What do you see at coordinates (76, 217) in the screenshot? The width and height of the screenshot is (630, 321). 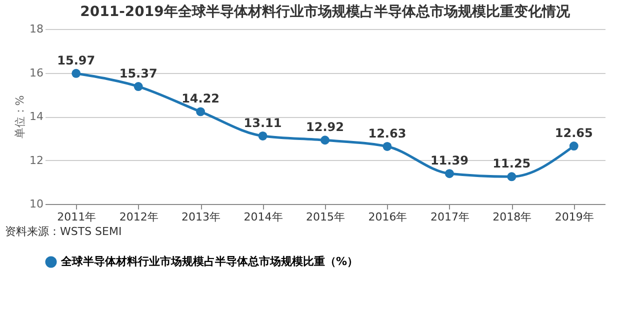 I see `x-tick-label: 2011年` at bounding box center [76, 217].